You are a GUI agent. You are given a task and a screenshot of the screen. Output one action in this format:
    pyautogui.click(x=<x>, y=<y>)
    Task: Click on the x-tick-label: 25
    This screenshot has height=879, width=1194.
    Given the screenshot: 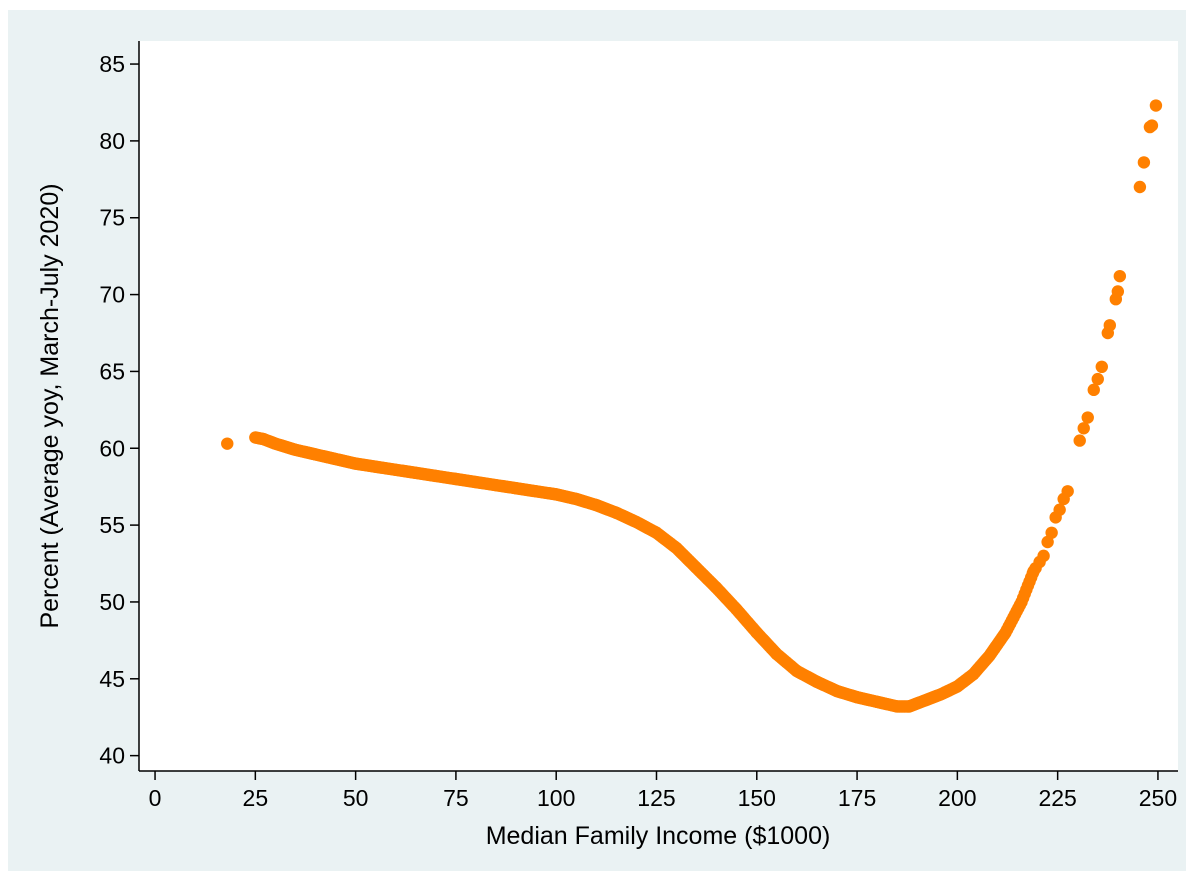 What is the action you would take?
    pyautogui.click(x=256, y=798)
    